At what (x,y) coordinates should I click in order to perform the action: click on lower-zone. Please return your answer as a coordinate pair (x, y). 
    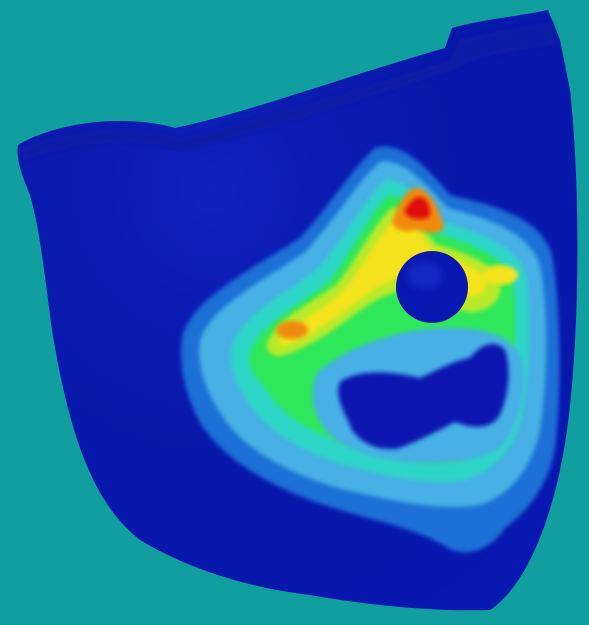
    Looking at the image, I should click on (418, 395).